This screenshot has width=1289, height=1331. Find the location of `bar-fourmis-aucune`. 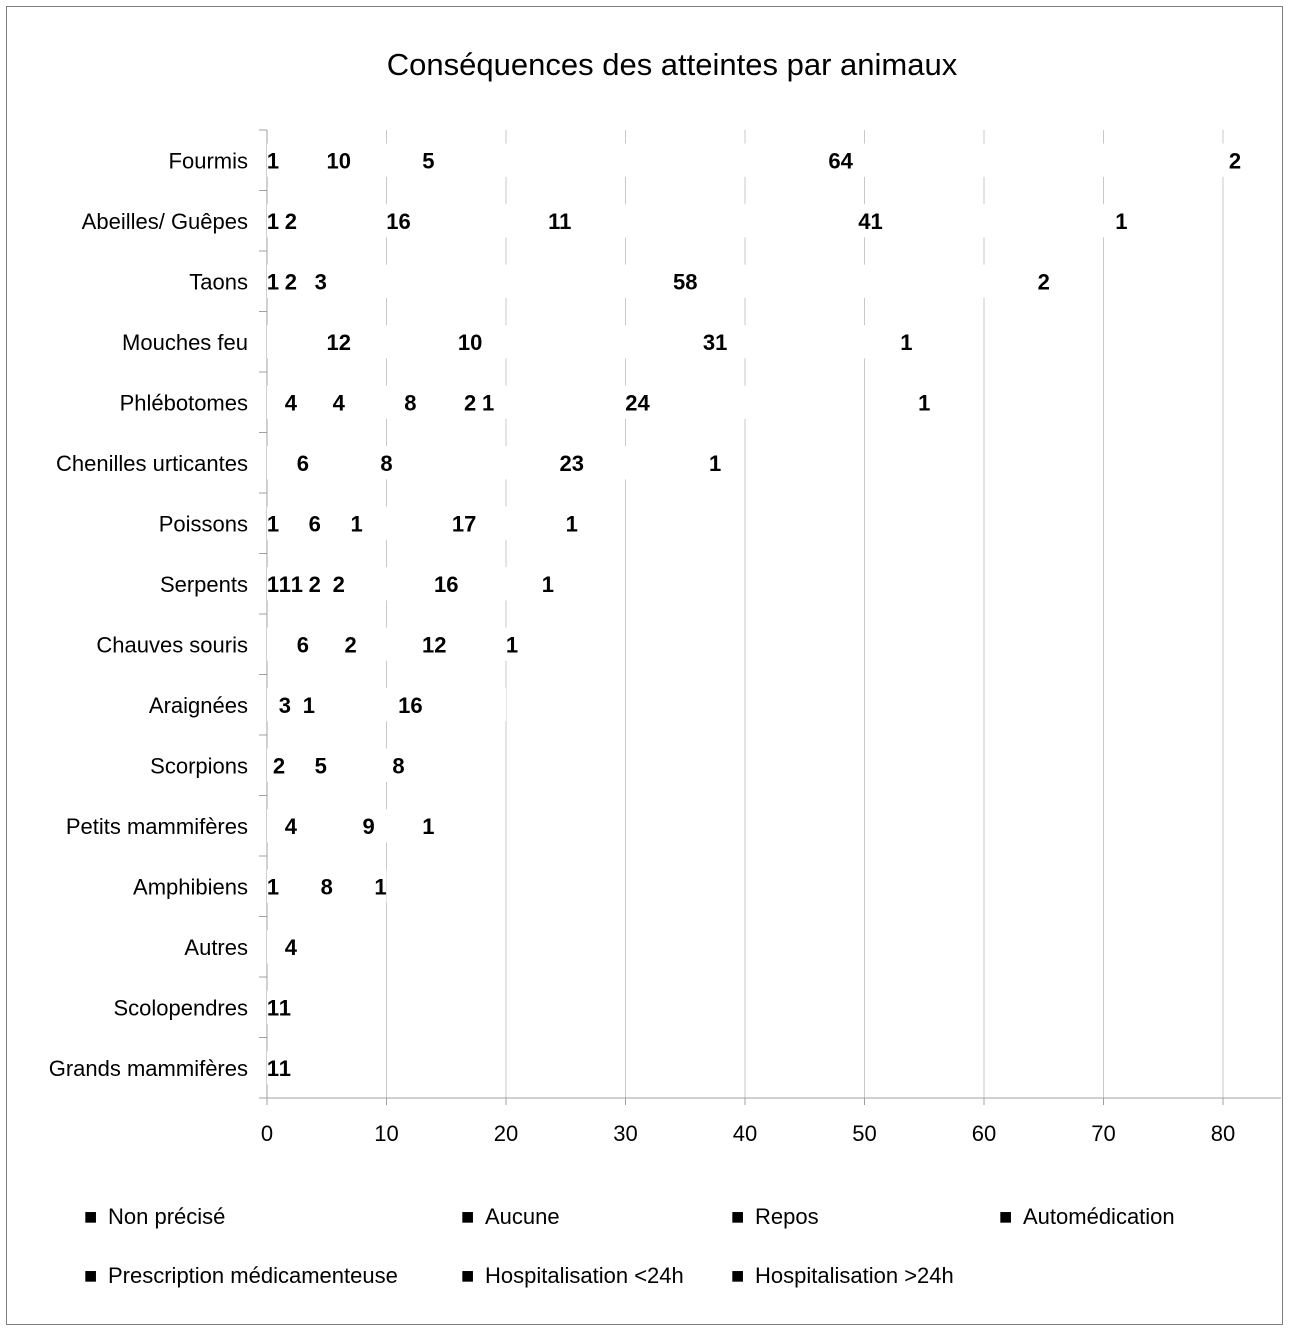

bar-fourmis-aucune is located at coordinates (338, 160).